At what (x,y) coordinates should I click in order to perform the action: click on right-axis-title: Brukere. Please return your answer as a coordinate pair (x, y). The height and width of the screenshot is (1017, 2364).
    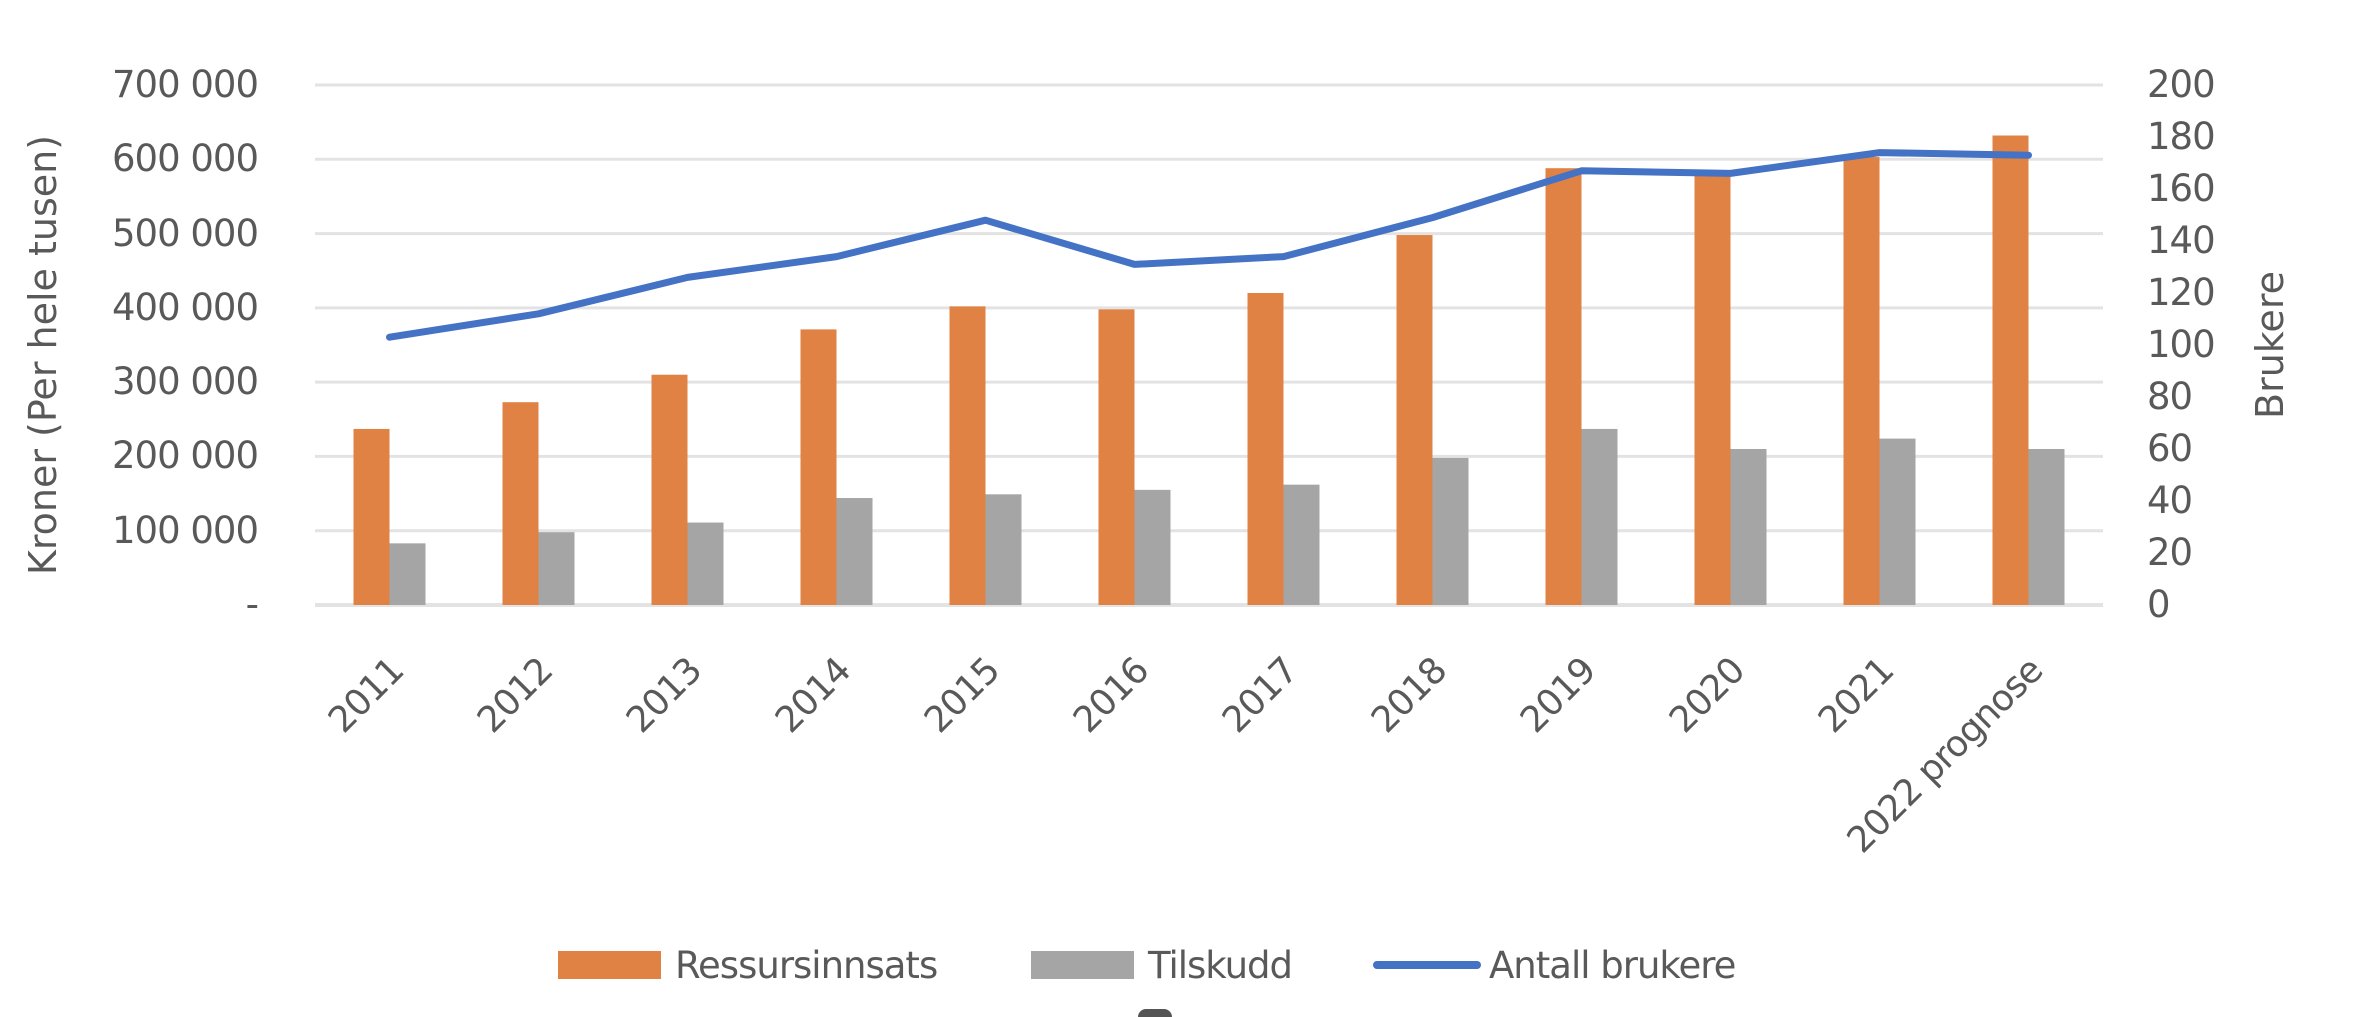
    Looking at the image, I should click on (2270, 345).